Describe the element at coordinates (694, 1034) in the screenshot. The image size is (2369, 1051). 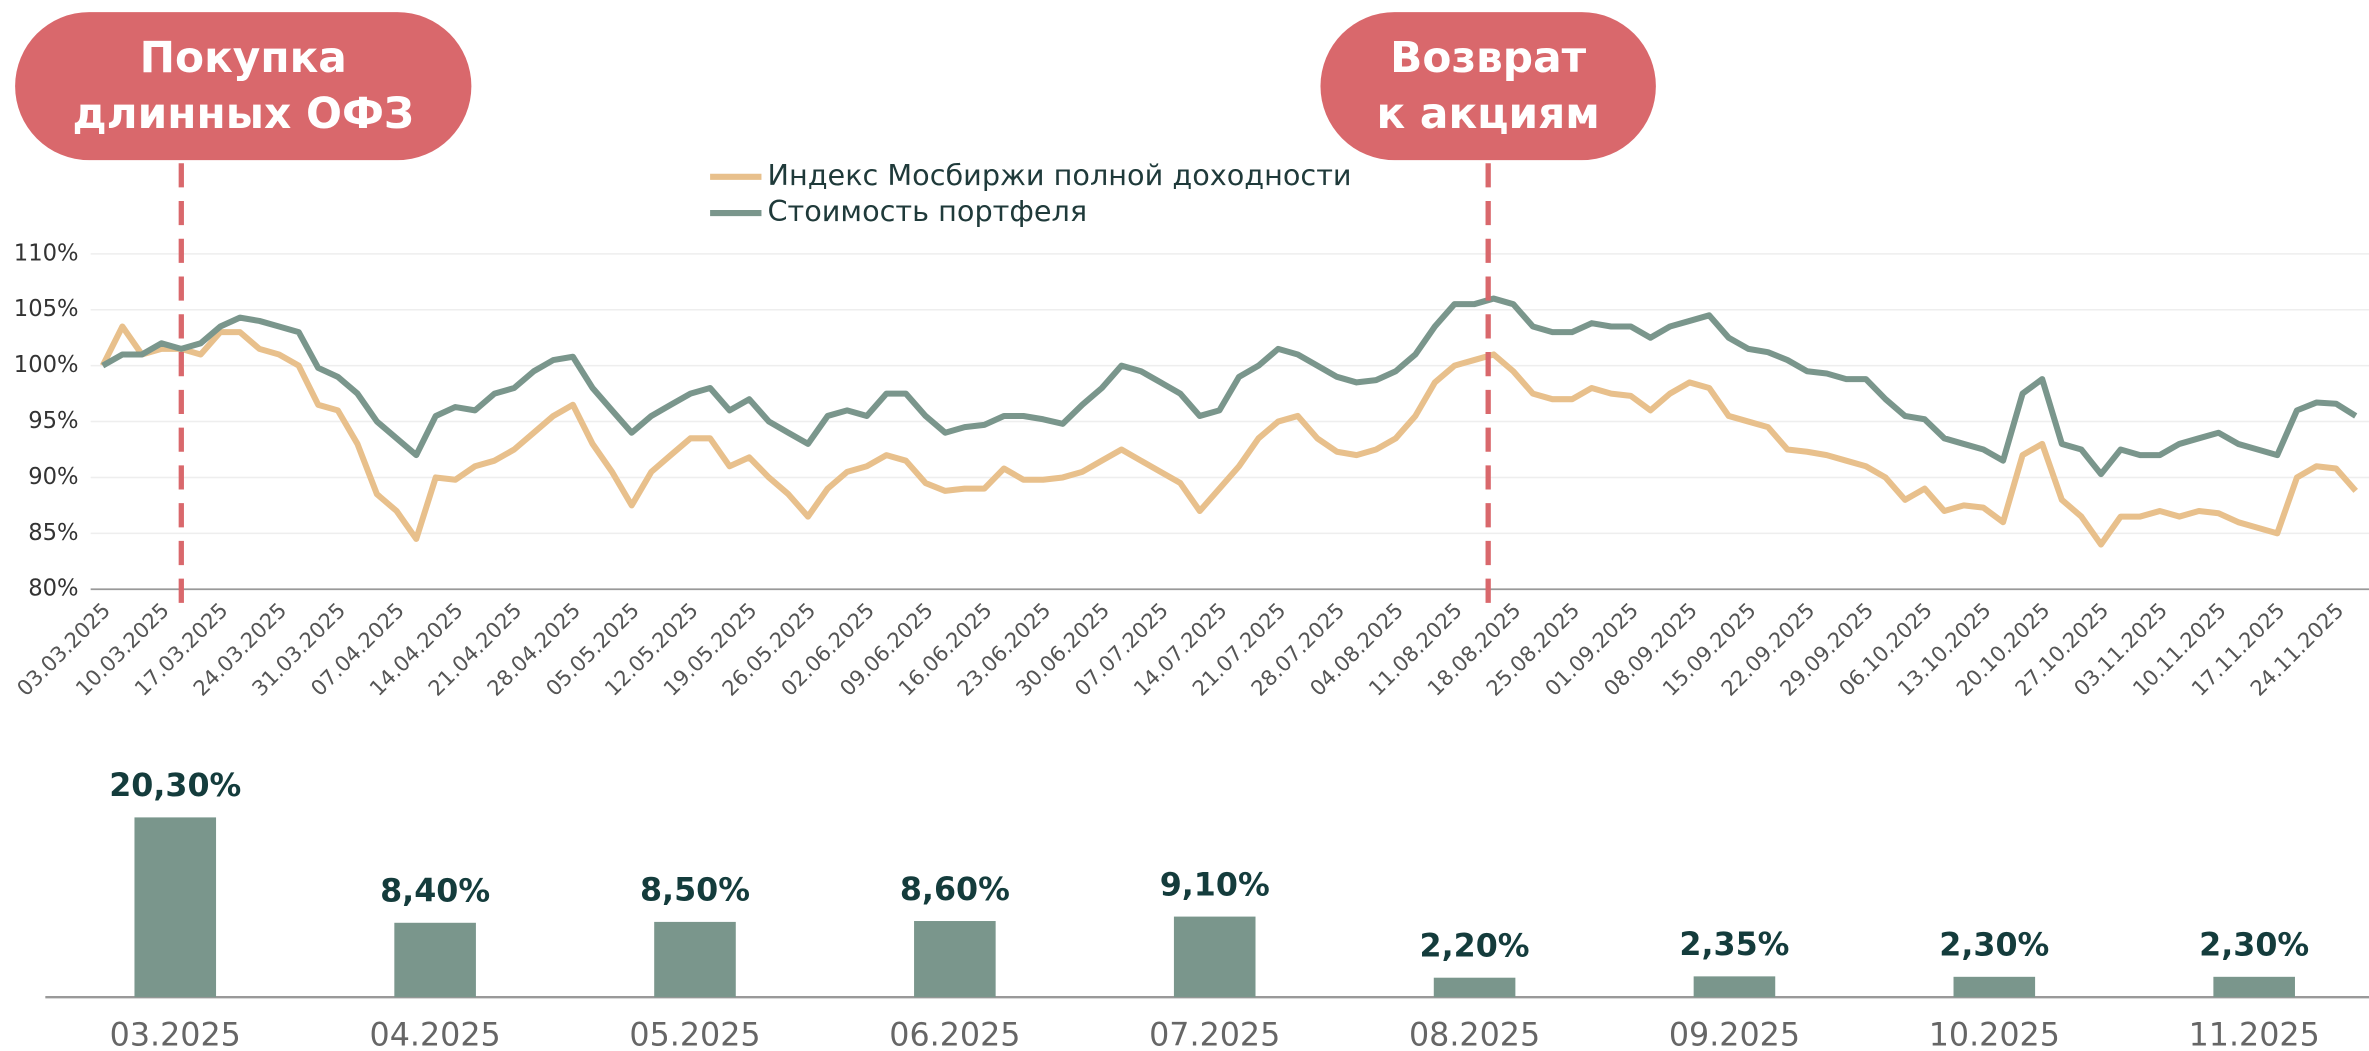
I see `x-tick-label: 05.2025` at that location.